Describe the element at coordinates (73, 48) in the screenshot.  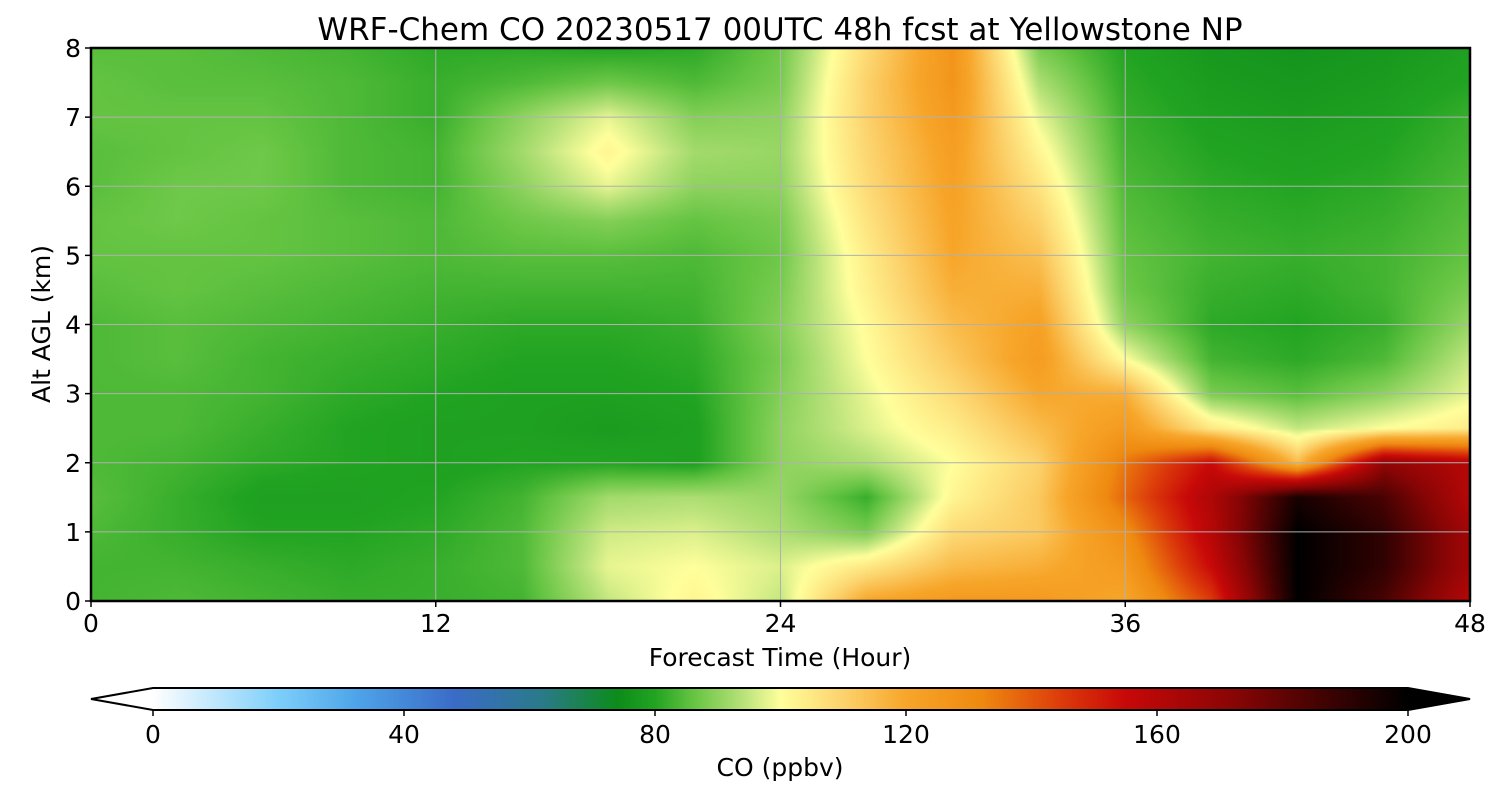
I see `y-tick-label: 8` at that location.